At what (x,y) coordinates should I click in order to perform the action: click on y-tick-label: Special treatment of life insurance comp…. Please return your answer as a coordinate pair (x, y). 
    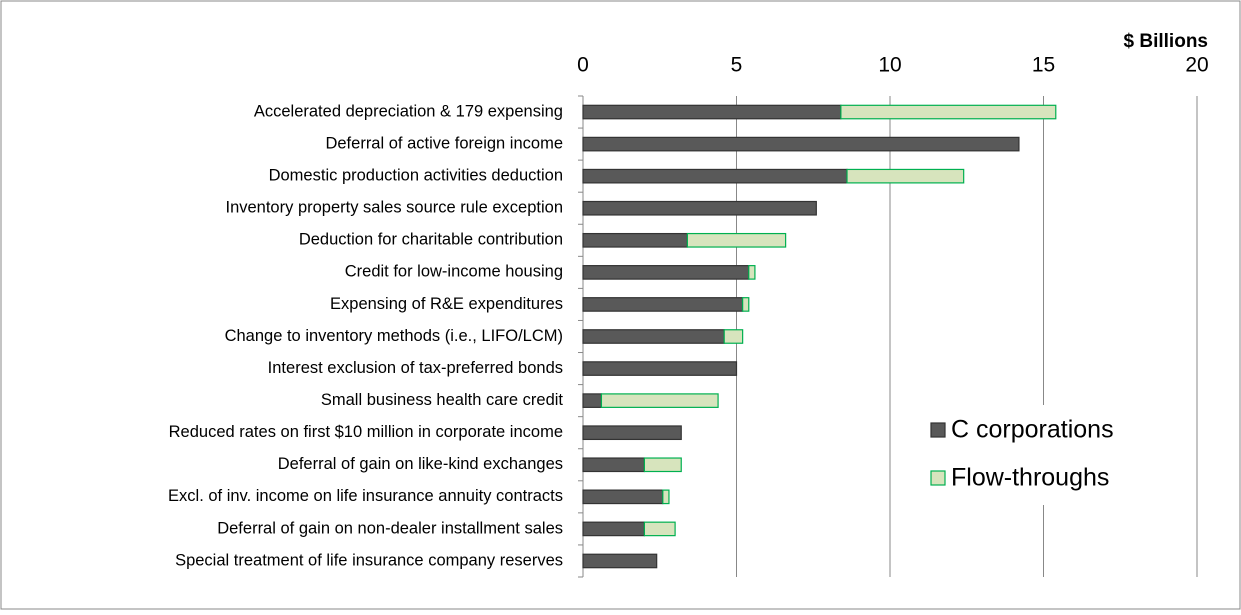
    Looking at the image, I should click on (369, 560).